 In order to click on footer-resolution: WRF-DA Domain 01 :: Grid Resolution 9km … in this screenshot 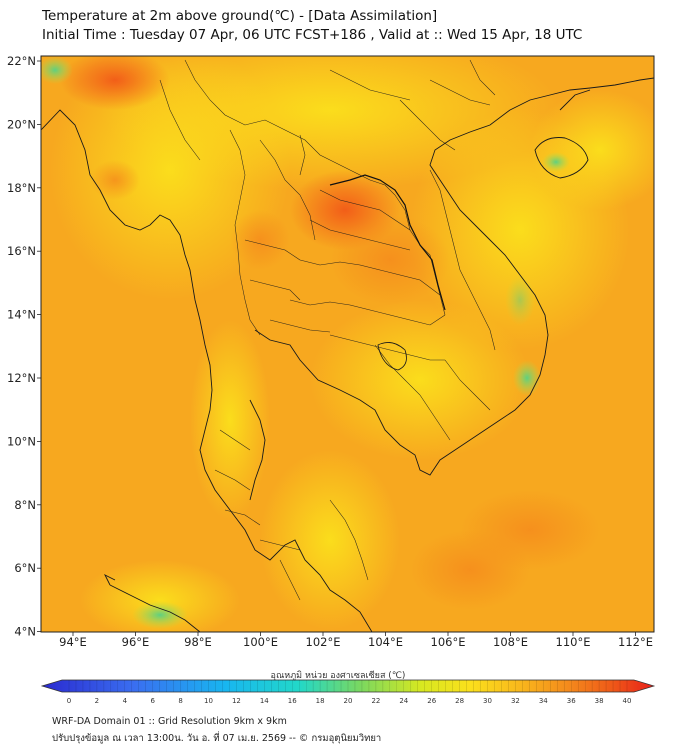, I will do `click(169, 721)`.